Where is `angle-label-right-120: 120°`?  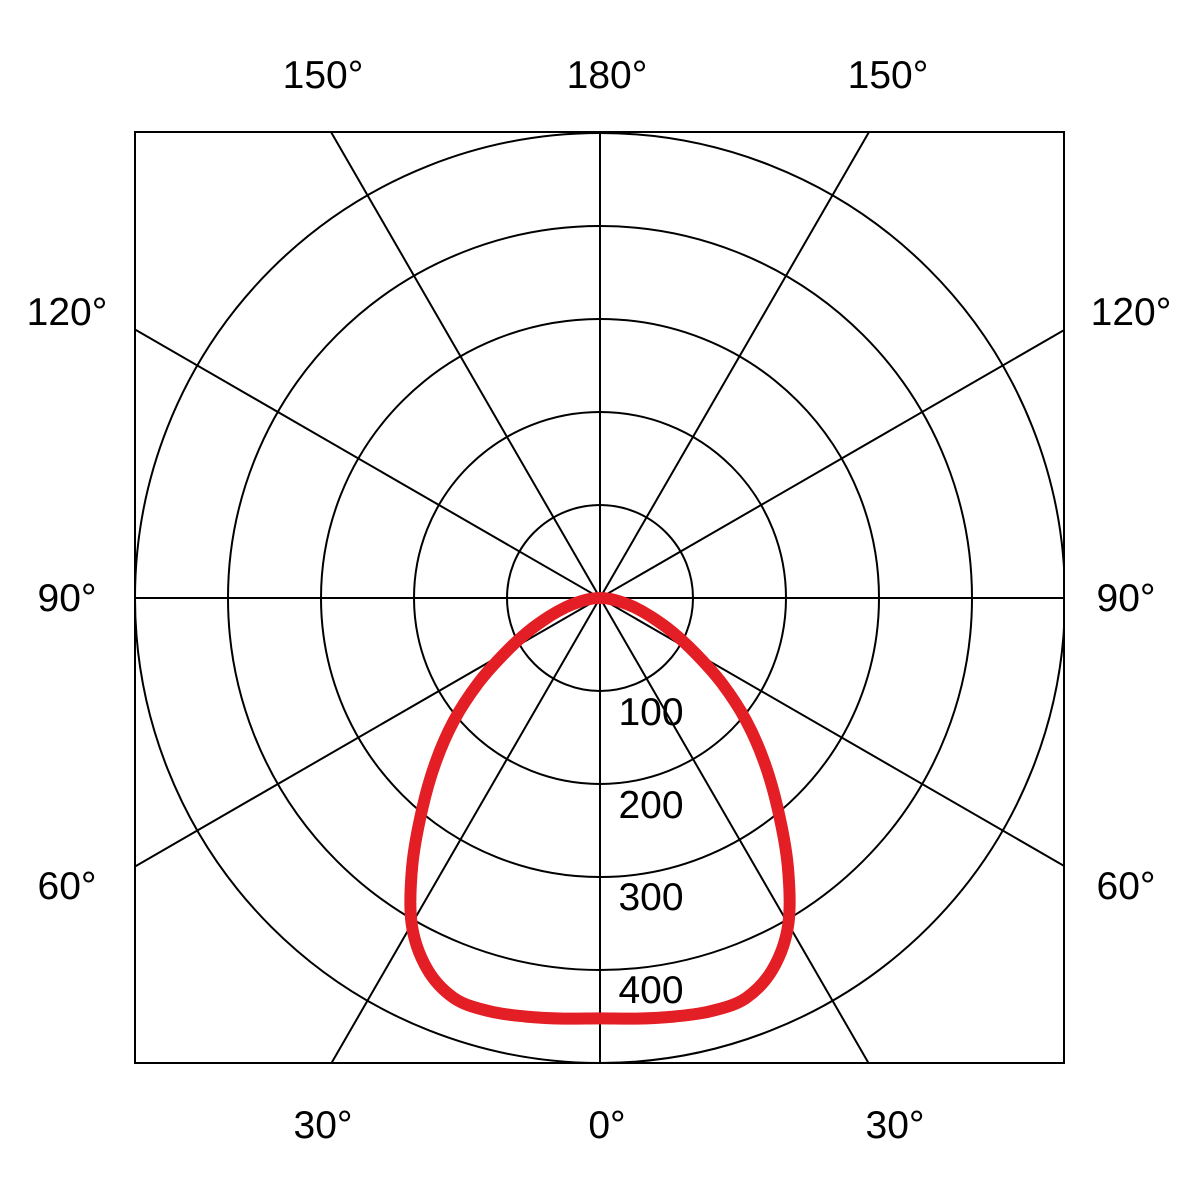
angle-label-right-120: 120° is located at coordinates (1131, 312).